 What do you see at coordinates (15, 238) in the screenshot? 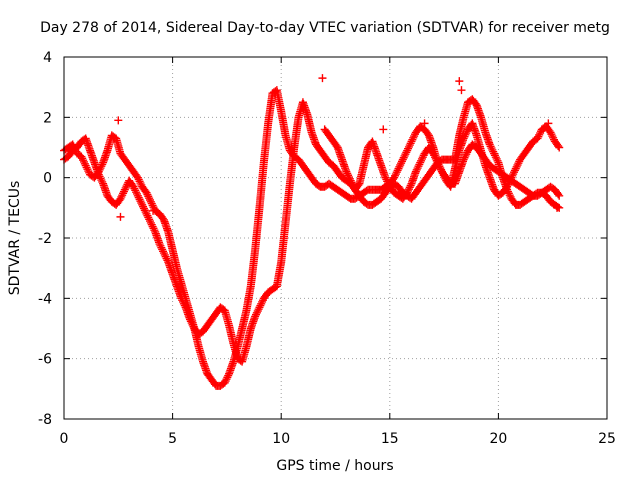
I see `y-axis-label: SDTVAR / TECUs` at bounding box center [15, 238].